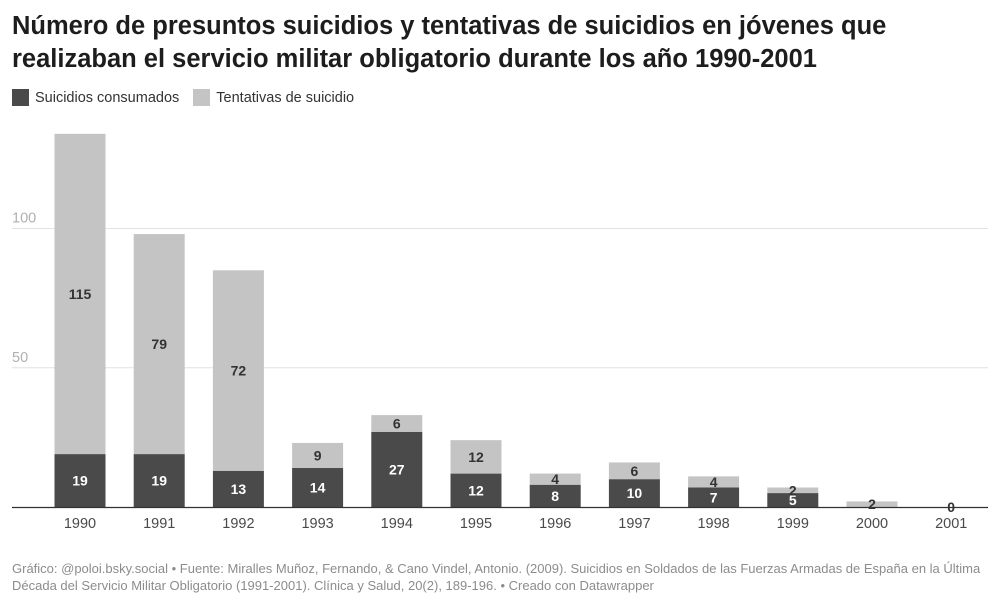 The image size is (1000, 607). Describe the element at coordinates (555, 524) in the screenshot. I see `x-tick-label-1996: 1996` at that location.